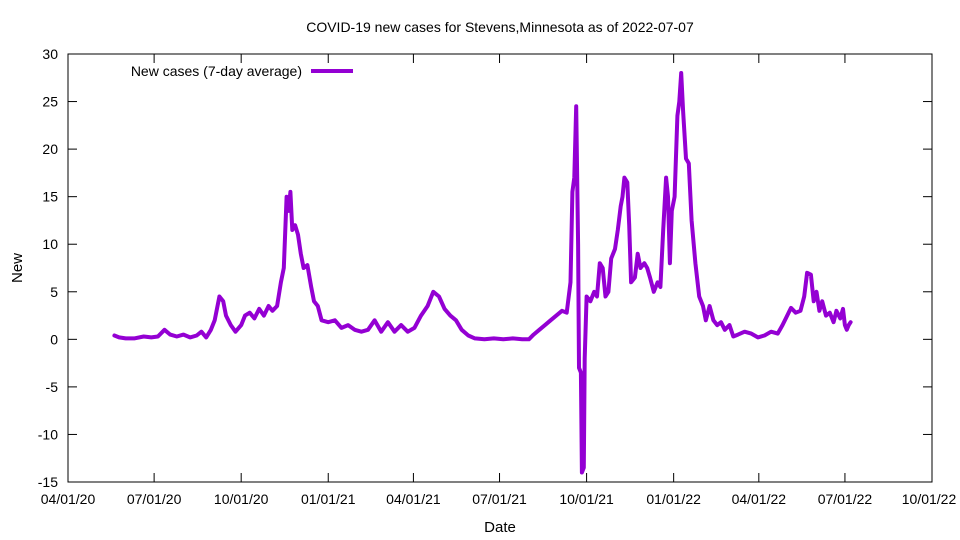 This screenshot has height=540, width=960. Describe the element at coordinates (413, 499) in the screenshot. I see `x-tick-label: 04/01/21` at that location.